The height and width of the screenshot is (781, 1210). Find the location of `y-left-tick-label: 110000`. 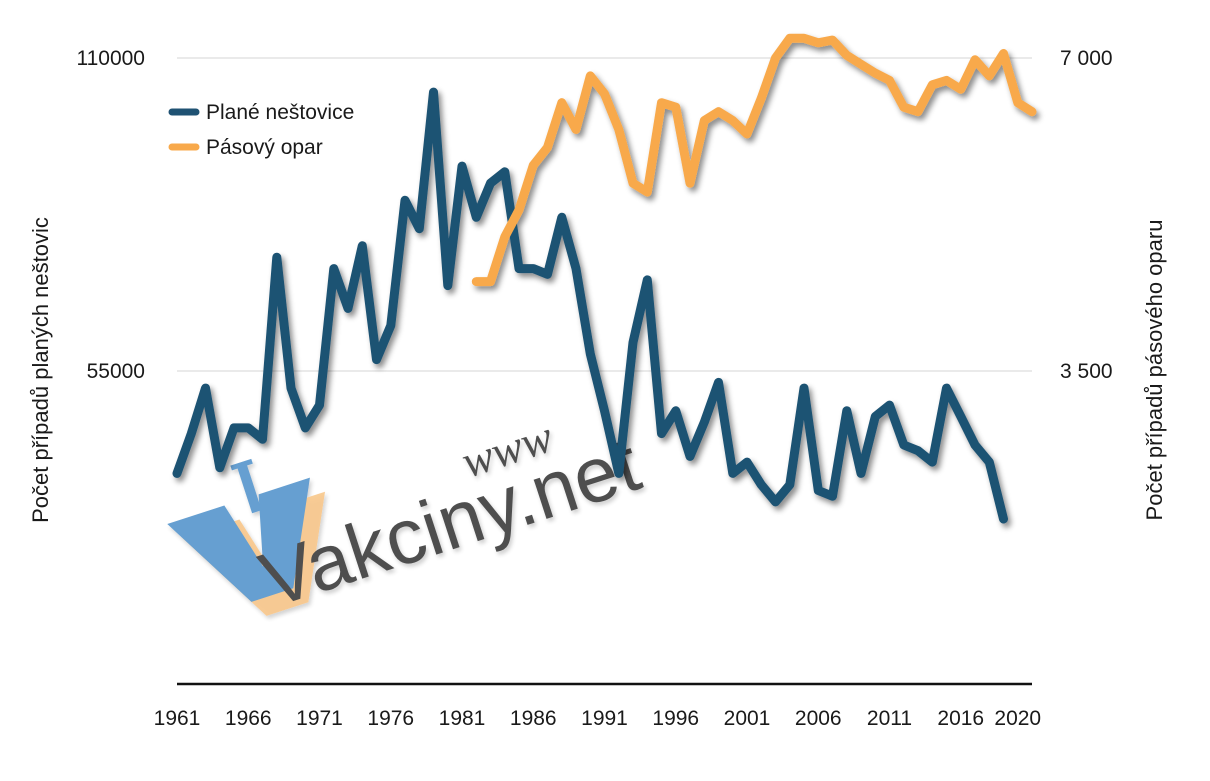

y-left-tick-label: 110000 is located at coordinates (110, 58).